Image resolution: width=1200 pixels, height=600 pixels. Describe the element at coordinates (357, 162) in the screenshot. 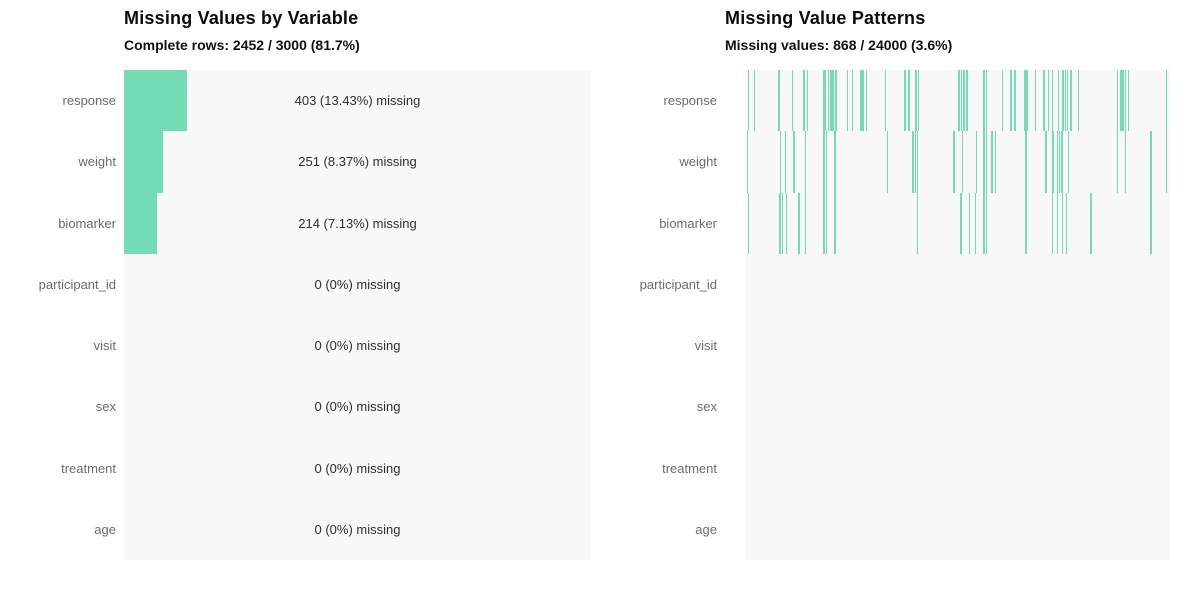

I see `missing-annotation-weight: 251 (8.37%) missing` at that location.